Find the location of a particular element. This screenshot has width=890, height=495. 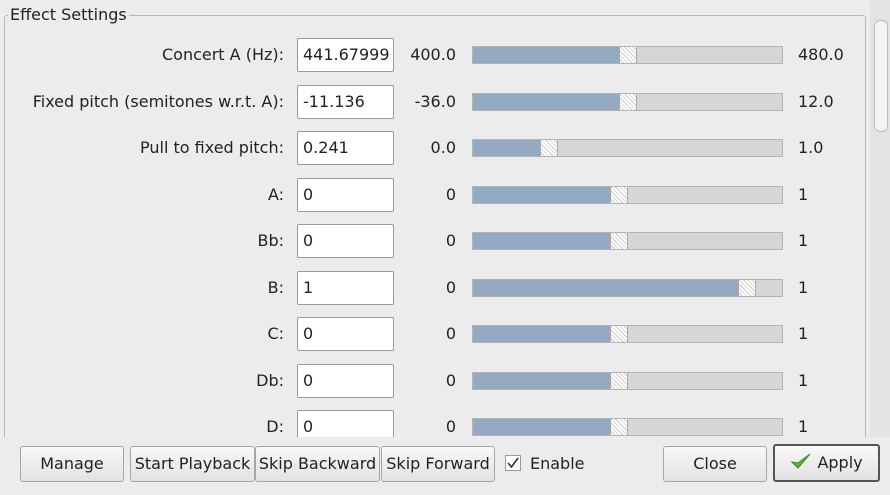

skip-forward-button: Skip Forward is located at coordinates (438, 464).